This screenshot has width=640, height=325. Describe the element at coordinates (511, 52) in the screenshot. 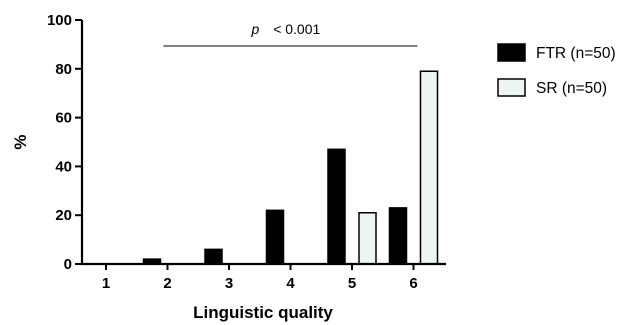

I see `legend-swatch-ftr` at that location.